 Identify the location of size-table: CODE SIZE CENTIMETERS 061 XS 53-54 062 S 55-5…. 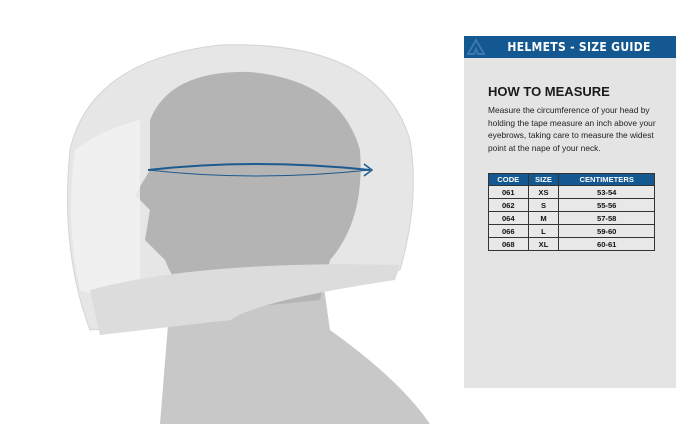
(571, 212).